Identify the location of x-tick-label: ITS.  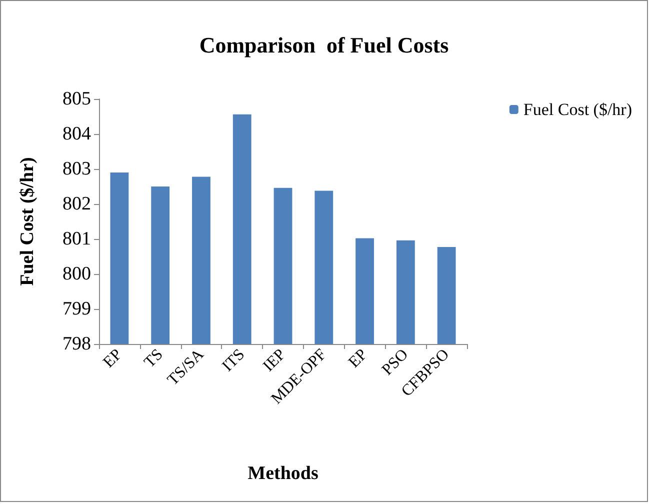
(233, 360).